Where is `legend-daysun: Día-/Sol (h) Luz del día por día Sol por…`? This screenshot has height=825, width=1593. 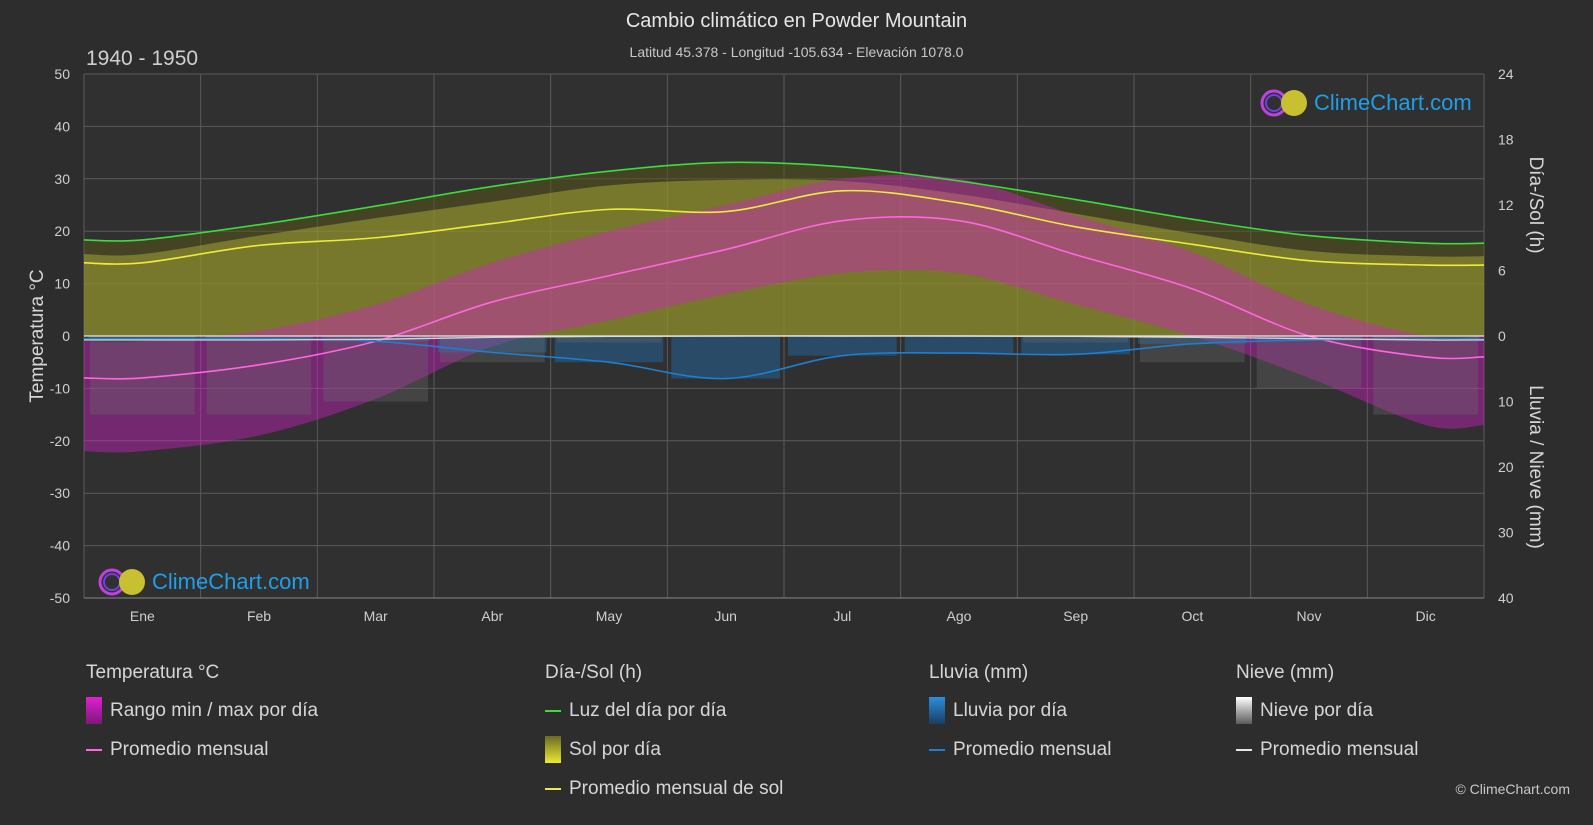 legend-daysun: Día-/Sol (h) Luz del día por día Sol por… is located at coordinates (664, 739).